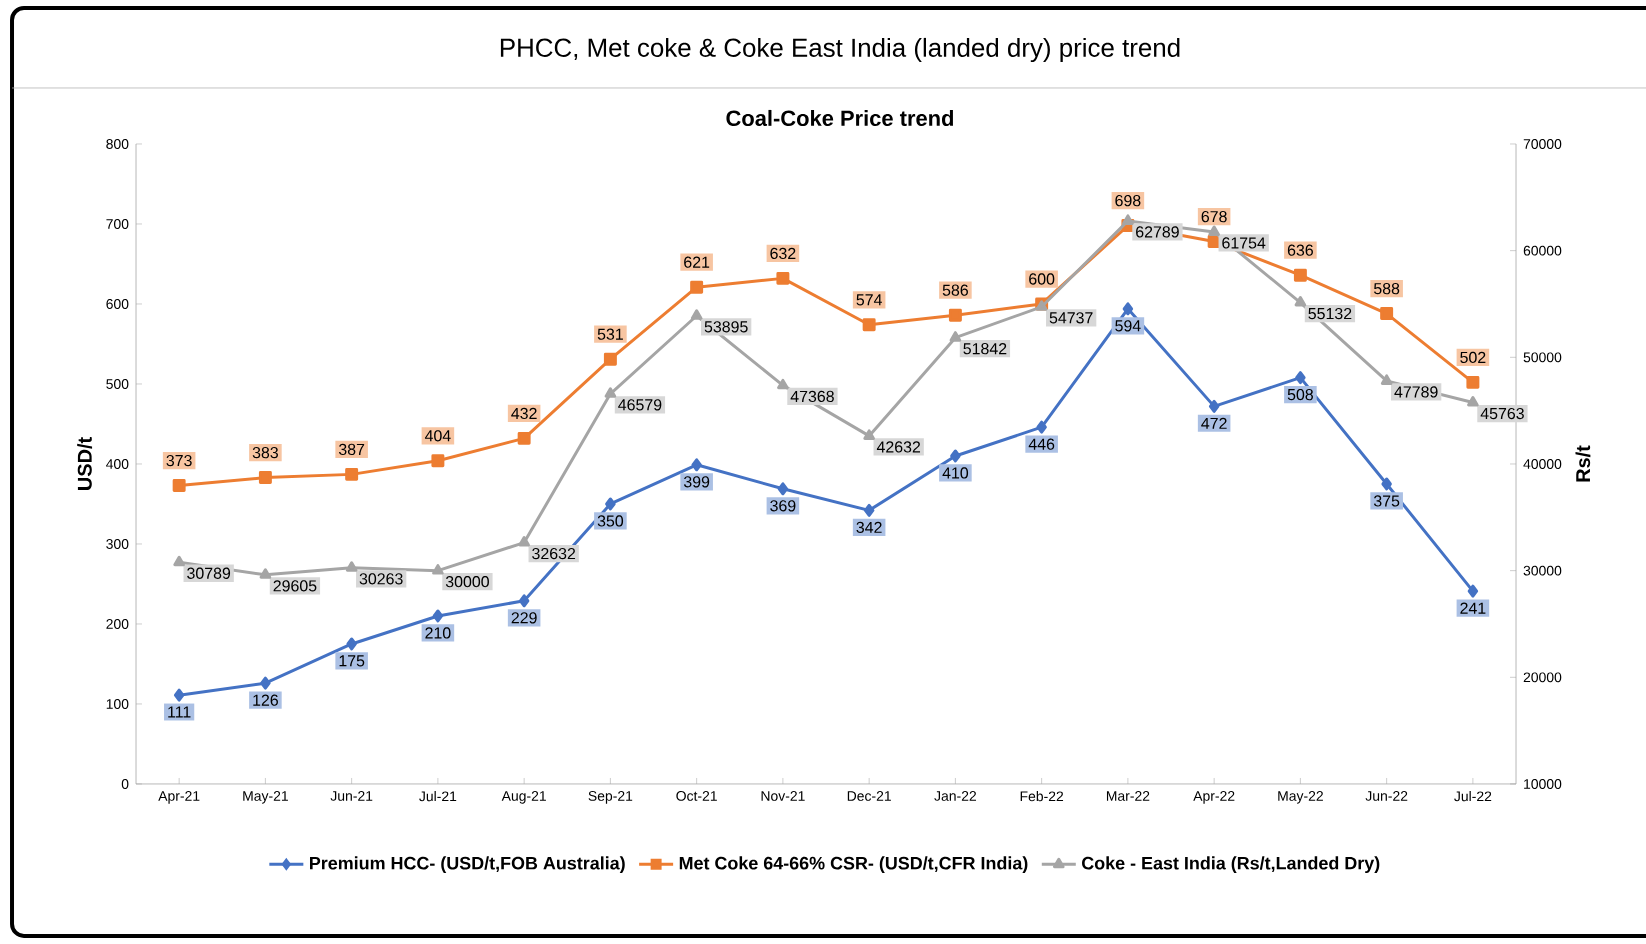 This screenshot has height=944, width=1646. What do you see at coordinates (840, 118) in the screenshot?
I see `chart-subtitle: Coal-Coke Price trend` at bounding box center [840, 118].